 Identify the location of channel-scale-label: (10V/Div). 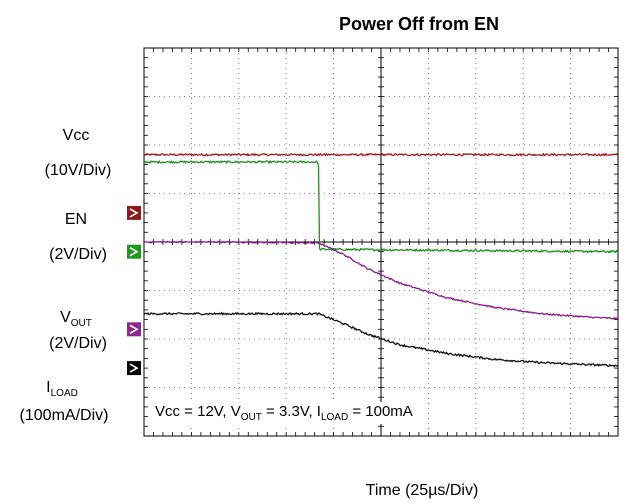
(78, 170).